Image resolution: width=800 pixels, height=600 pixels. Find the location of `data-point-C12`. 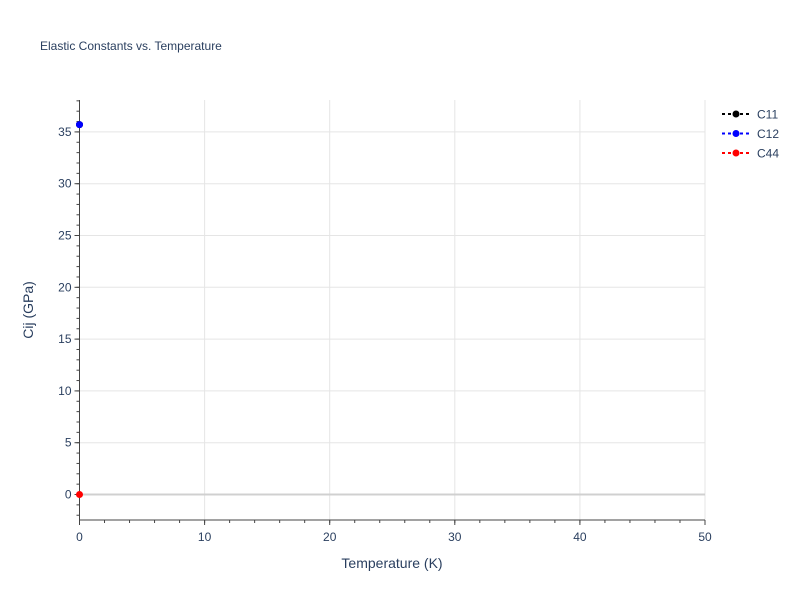

data-point-C12 is located at coordinates (79, 125).